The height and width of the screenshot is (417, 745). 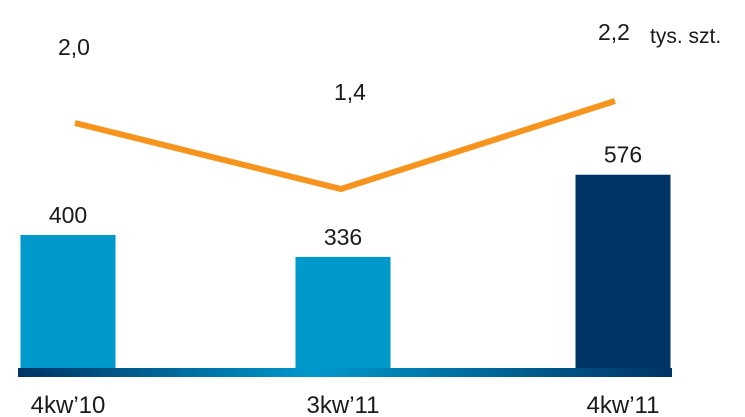 What do you see at coordinates (343, 237) in the screenshot?
I see `bar-value-label-2: 336` at bounding box center [343, 237].